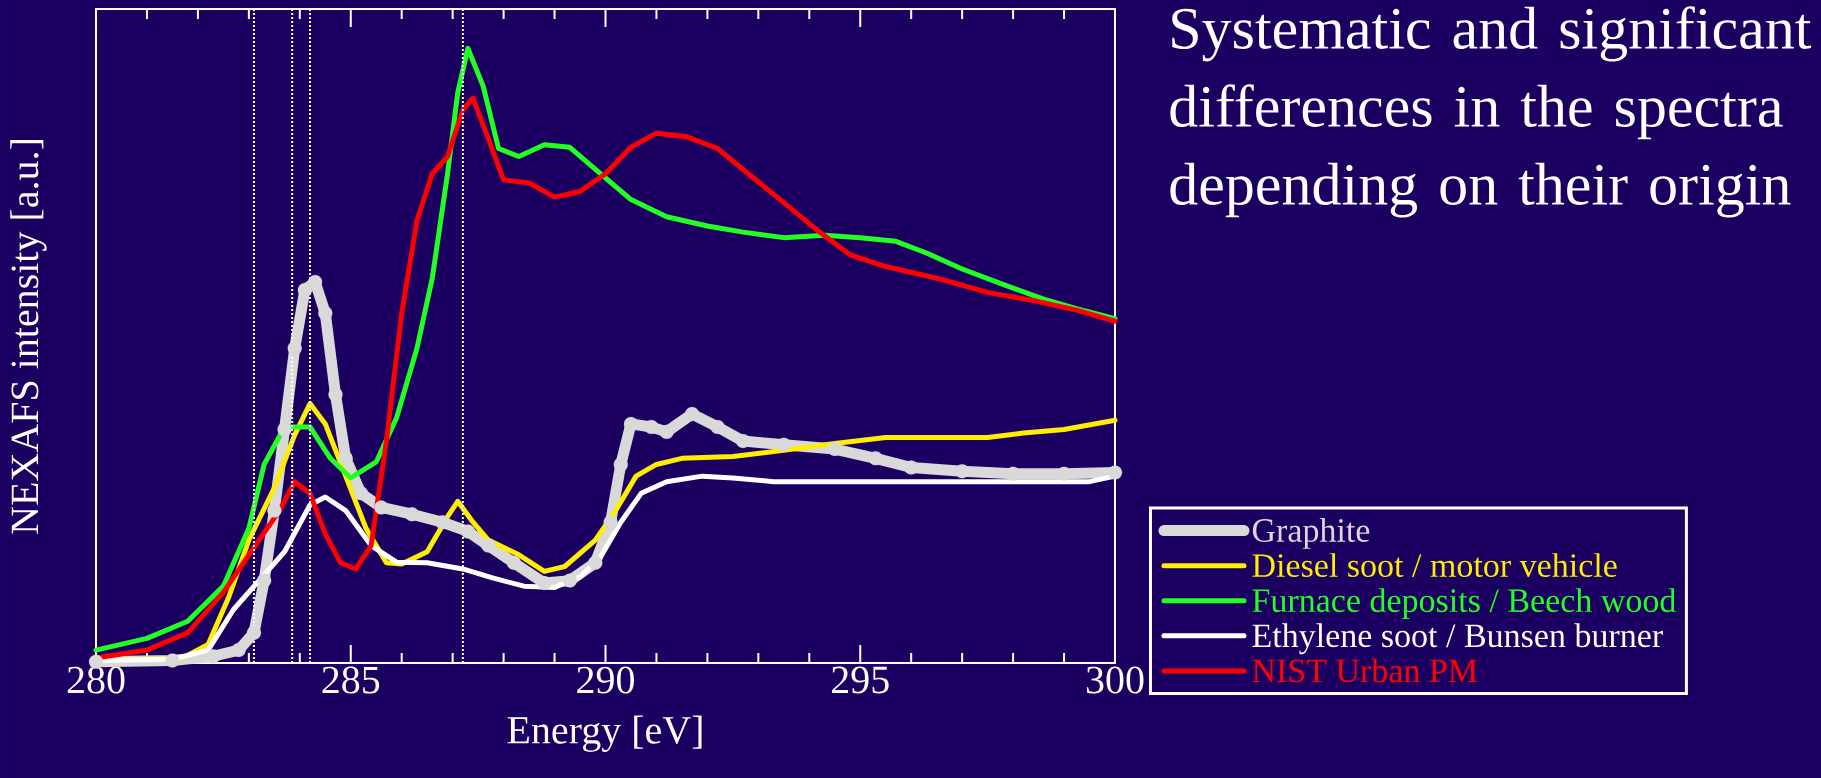 The image size is (1821, 778). I want to click on x-axis-title: Energy [eV], so click(604, 733).